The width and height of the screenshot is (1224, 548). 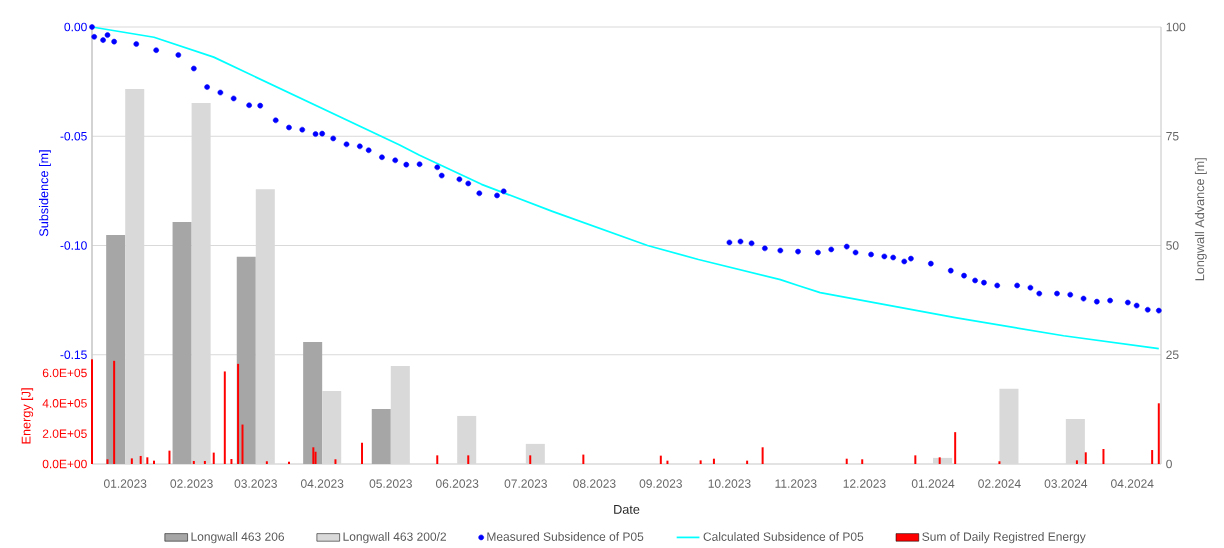 What do you see at coordinates (64, 464) in the screenshot?
I see `y3-tick-label: 0.0E+00` at bounding box center [64, 464].